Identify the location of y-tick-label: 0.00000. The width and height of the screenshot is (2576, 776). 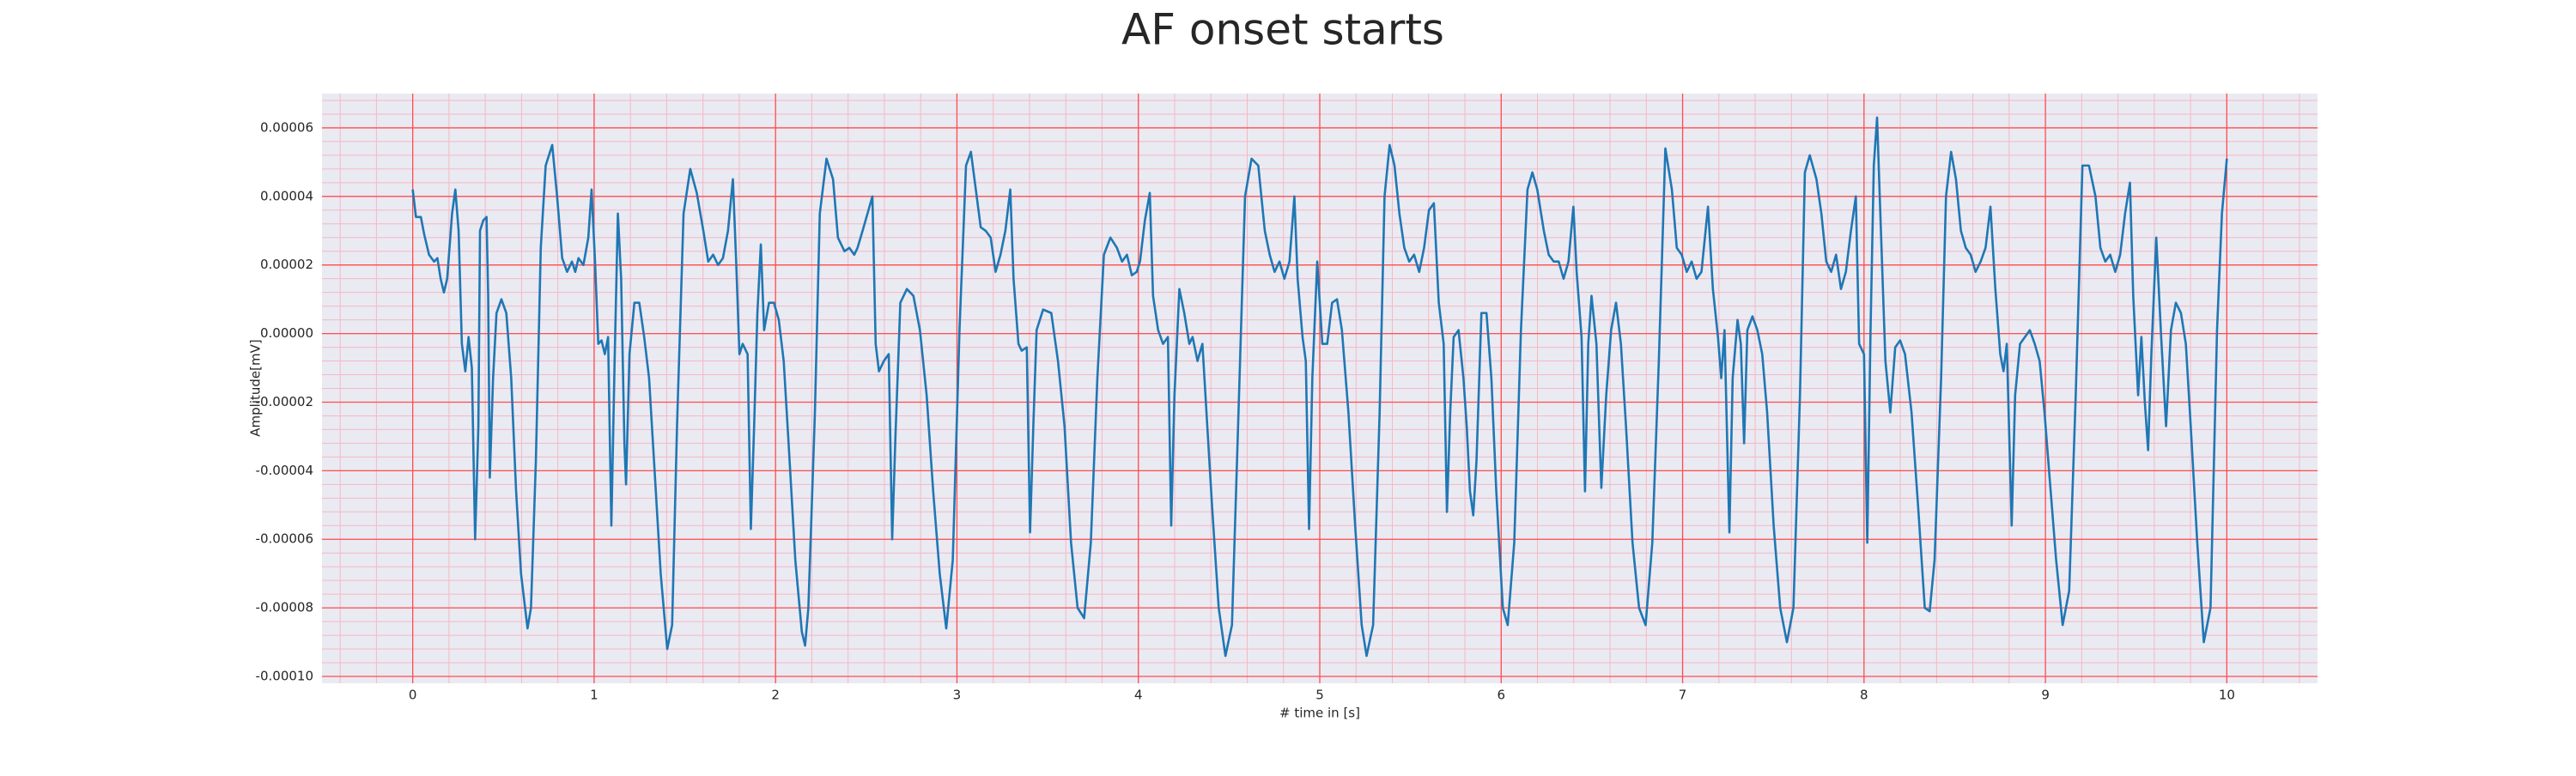
(286, 333).